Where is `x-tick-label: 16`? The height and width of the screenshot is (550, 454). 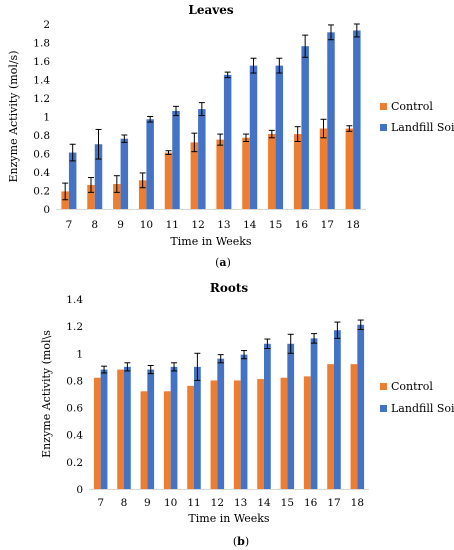
x-tick-label: 16 is located at coordinates (311, 503).